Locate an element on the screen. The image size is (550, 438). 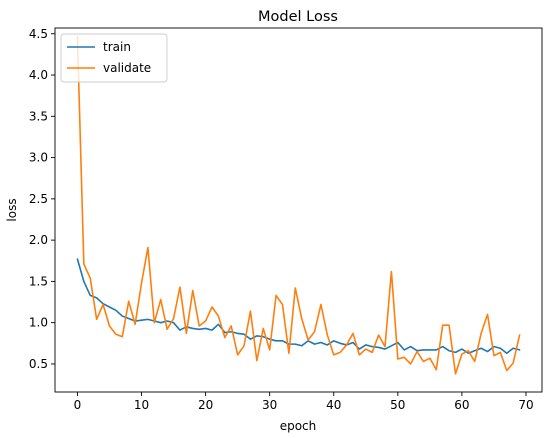
x-axis: 0 10 20 30 40 50 60 70 is located at coordinates (304, 402).